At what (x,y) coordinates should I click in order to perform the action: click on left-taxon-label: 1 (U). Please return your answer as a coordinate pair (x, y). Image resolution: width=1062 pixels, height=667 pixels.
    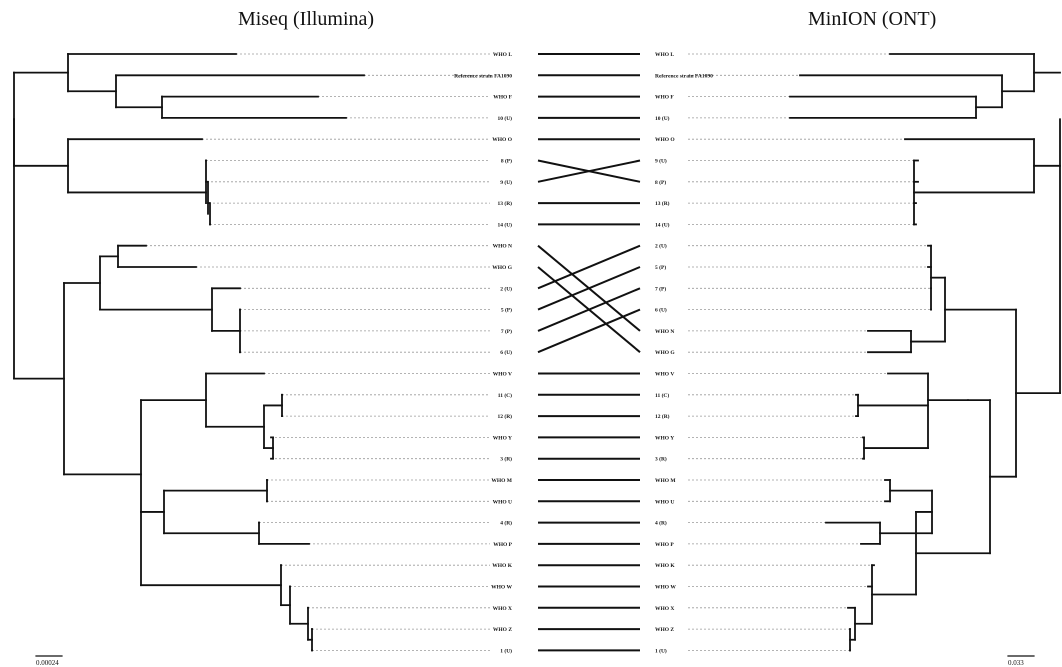
    Looking at the image, I should click on (506, 650).